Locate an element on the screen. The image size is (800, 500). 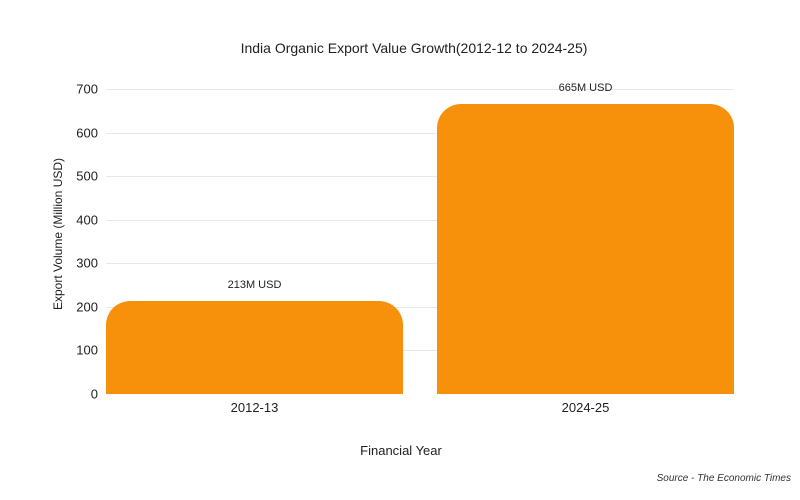
y-tick-label: 100 is located at coordinates (87, 350).